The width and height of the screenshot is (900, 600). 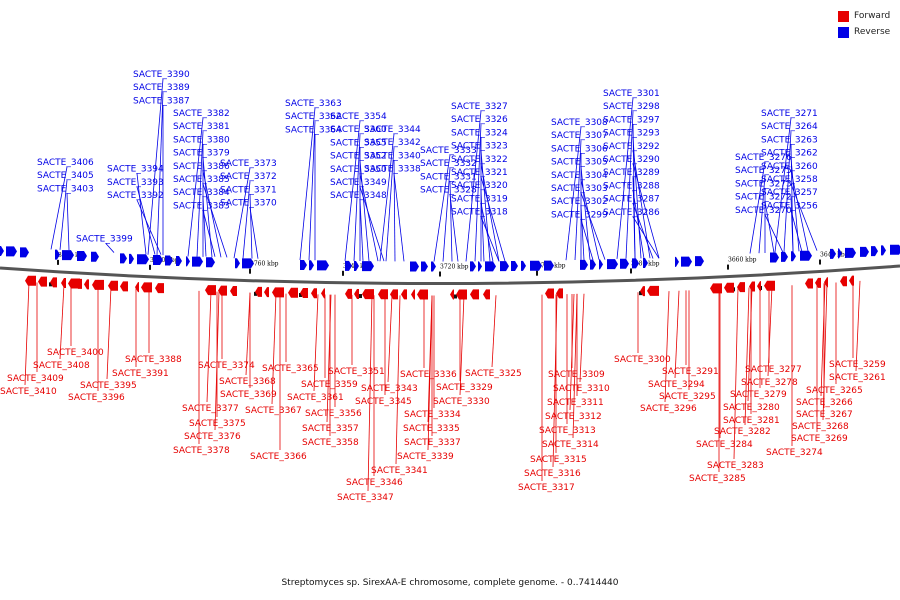 What do you see at coordinates (399, 471) in the screenshot?
I see `forward-gene-label: SACTE_3341` at bounding box center [399, 471].